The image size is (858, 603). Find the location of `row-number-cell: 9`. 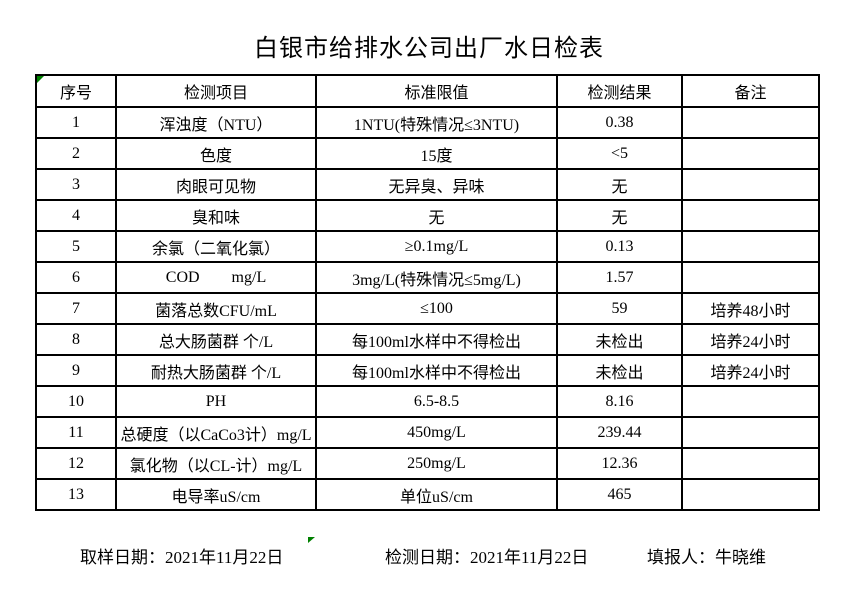

row-number-cell: 9 is located at coordinates (76, 370).